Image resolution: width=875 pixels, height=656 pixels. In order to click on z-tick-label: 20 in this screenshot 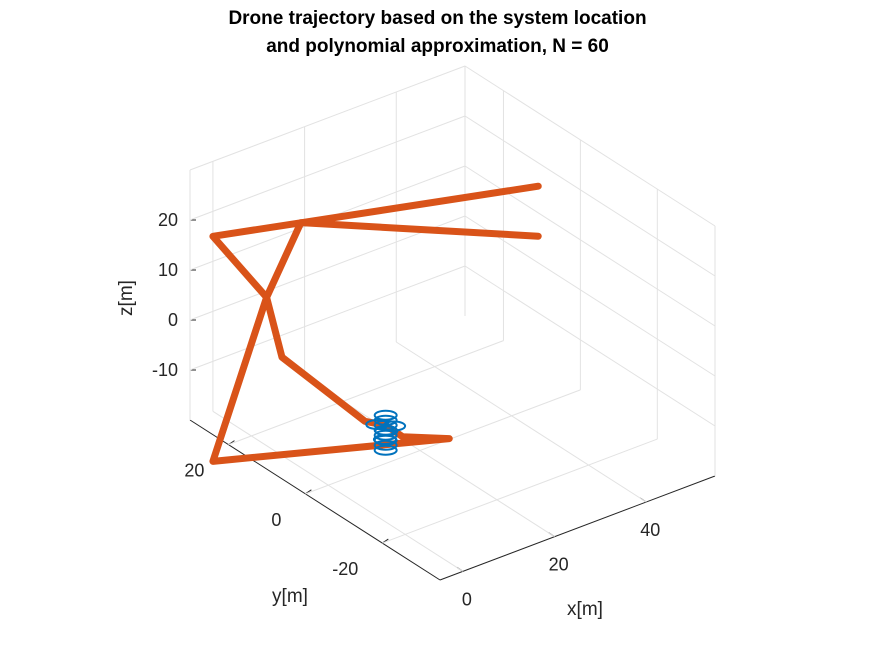, I will do `click(168, 220)`.